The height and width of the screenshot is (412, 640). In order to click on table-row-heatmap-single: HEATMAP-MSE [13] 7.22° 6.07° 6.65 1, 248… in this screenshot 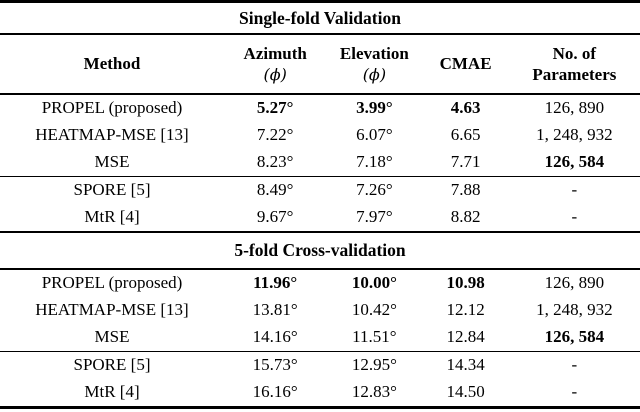, I will do `click(320, 135)`.